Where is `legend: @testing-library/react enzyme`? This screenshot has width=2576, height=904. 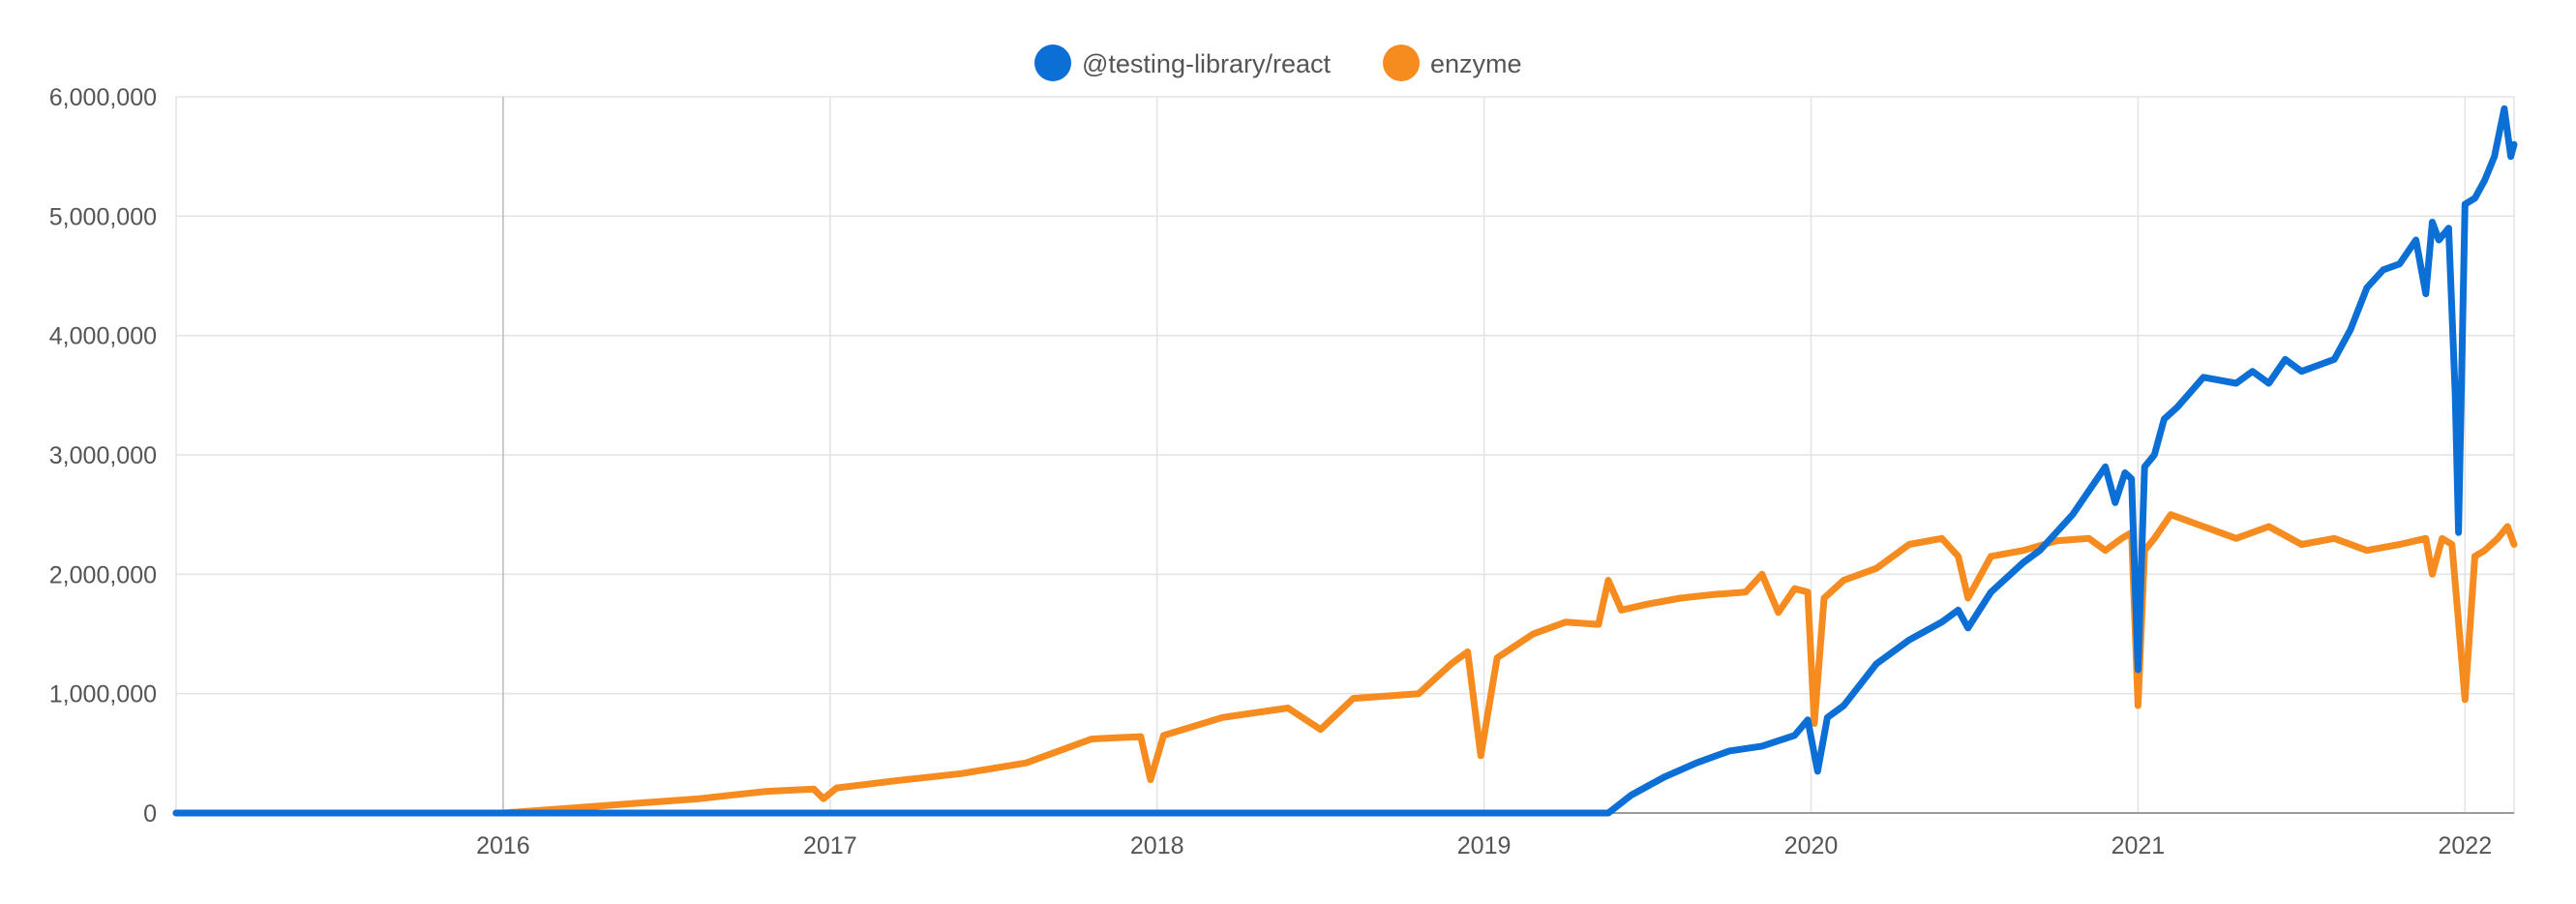 legend: @testing-library/react enzyme is located at coordinates (1278, 63).